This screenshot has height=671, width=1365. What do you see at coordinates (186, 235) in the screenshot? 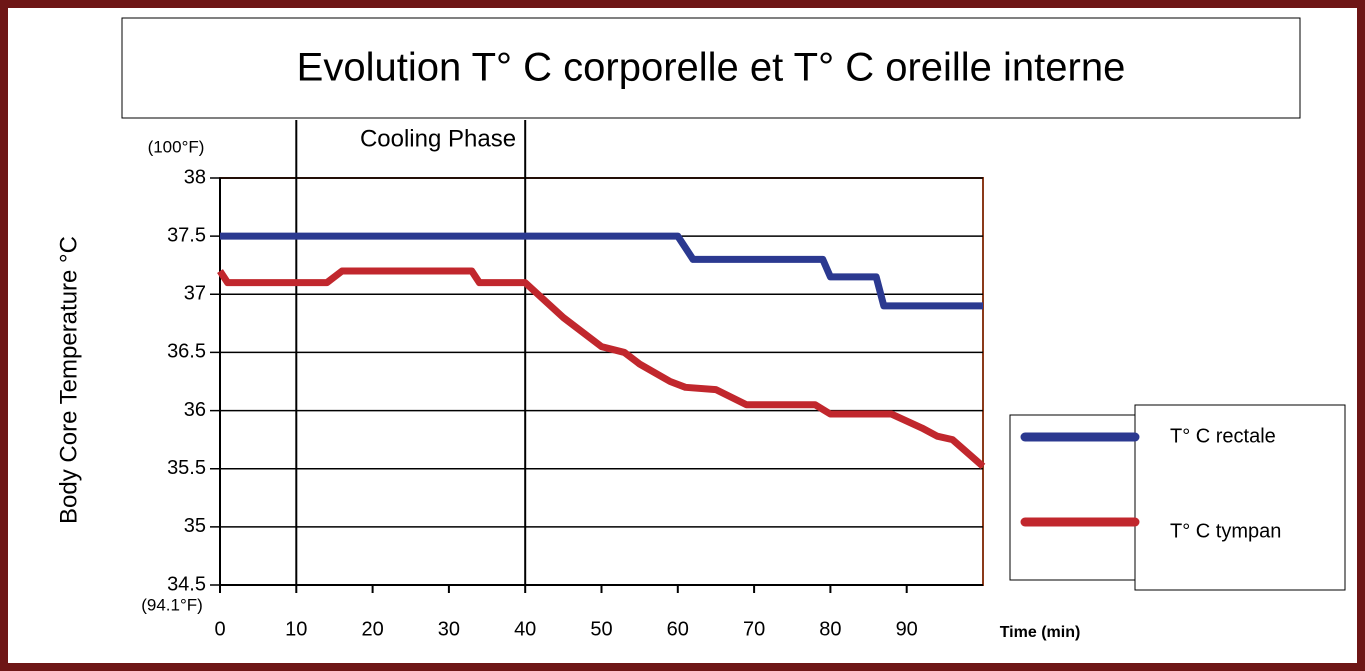
I see `y-tick-label: 37.5` at bounding box center [186, 235].